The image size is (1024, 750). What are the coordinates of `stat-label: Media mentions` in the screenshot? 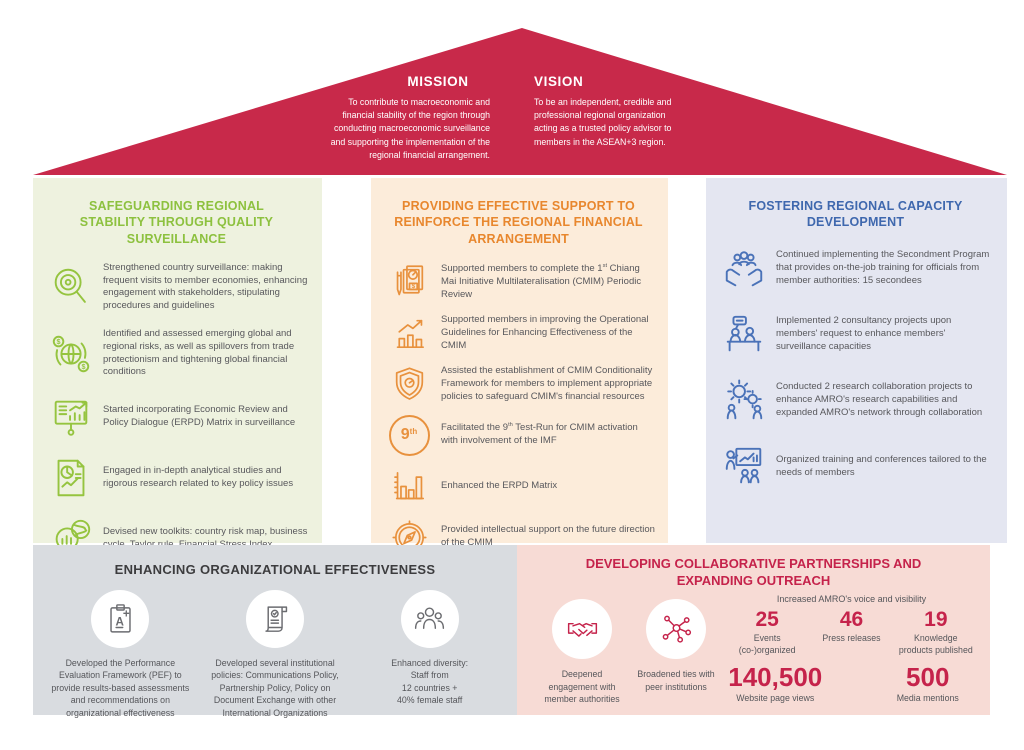 It's located at (927, 698).